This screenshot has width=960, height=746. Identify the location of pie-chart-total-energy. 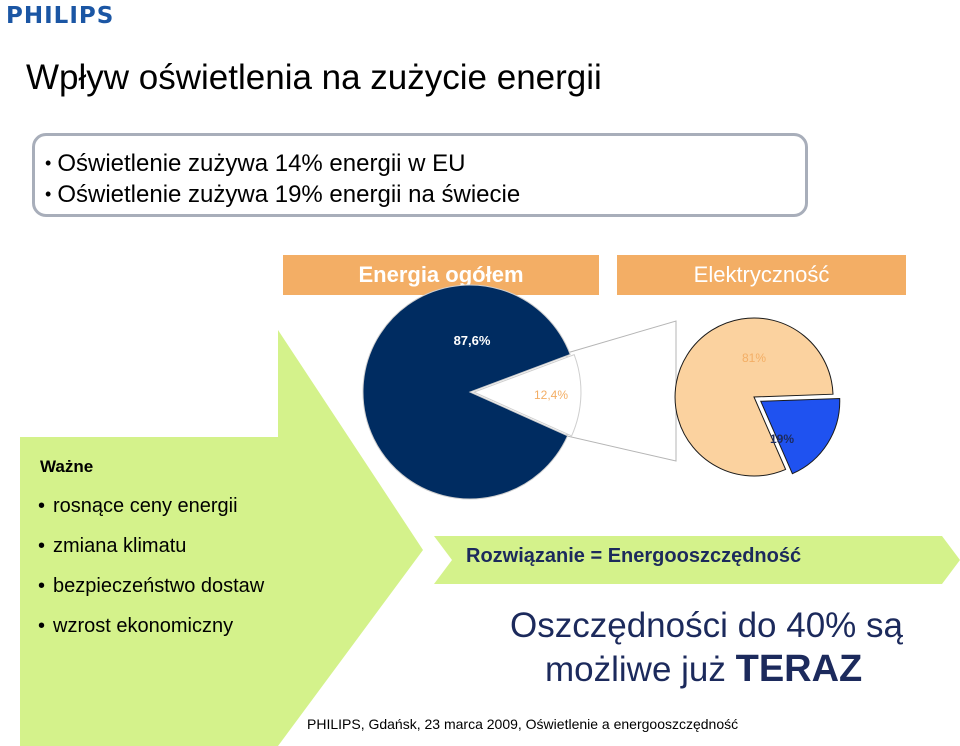
(472, 392).